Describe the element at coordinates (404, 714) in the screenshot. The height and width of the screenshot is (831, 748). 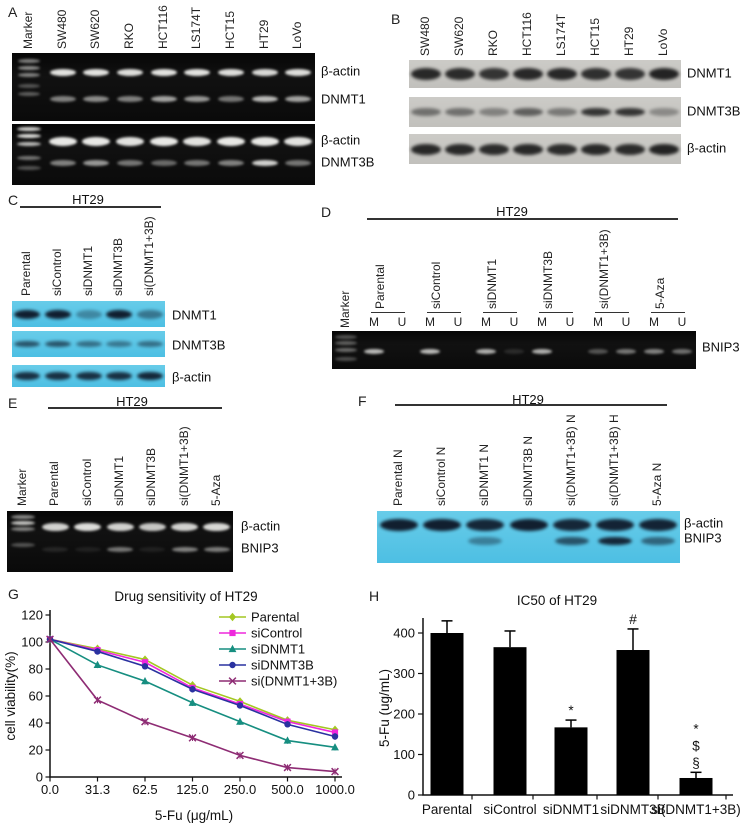
I see `y-tick-label: 200` at that location.